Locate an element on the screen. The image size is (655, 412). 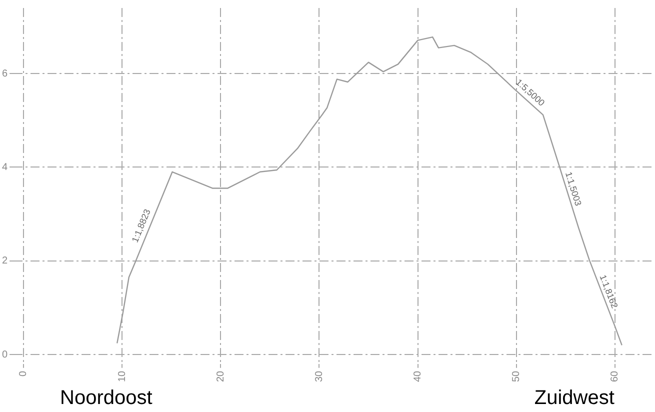
text: Zuidwest is located at coordinates (574, 398).